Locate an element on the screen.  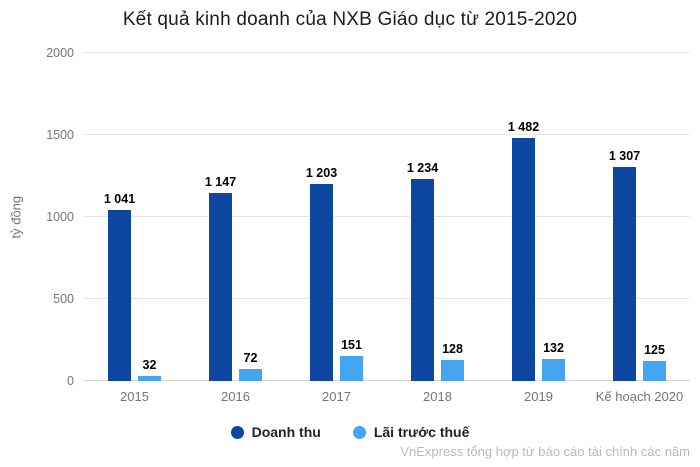
x-tick-label: 2018 is located at coordinates (437, 396).